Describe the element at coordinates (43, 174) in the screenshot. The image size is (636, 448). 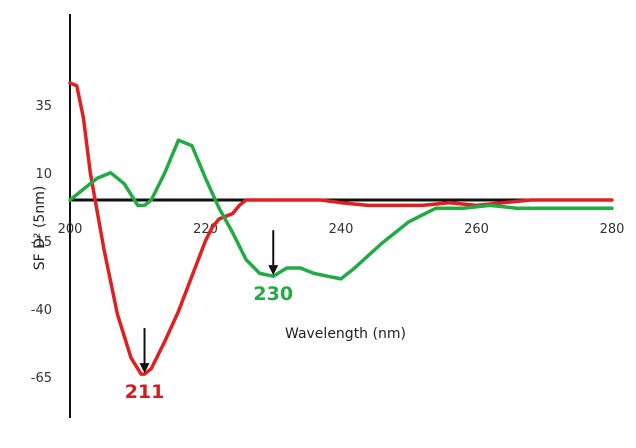
I see `y-tick-label: 10` at that location.